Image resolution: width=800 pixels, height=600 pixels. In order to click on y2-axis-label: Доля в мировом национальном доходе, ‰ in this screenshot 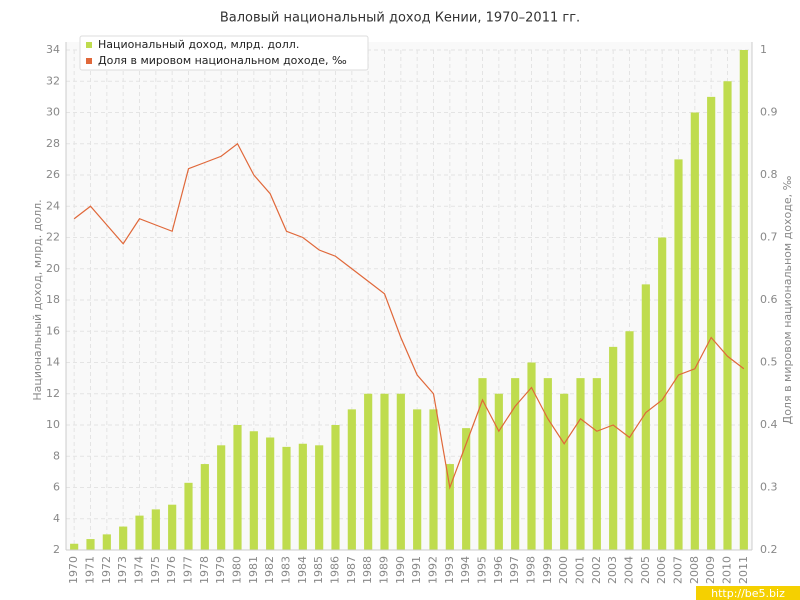, I will do `click(787, 299)`.